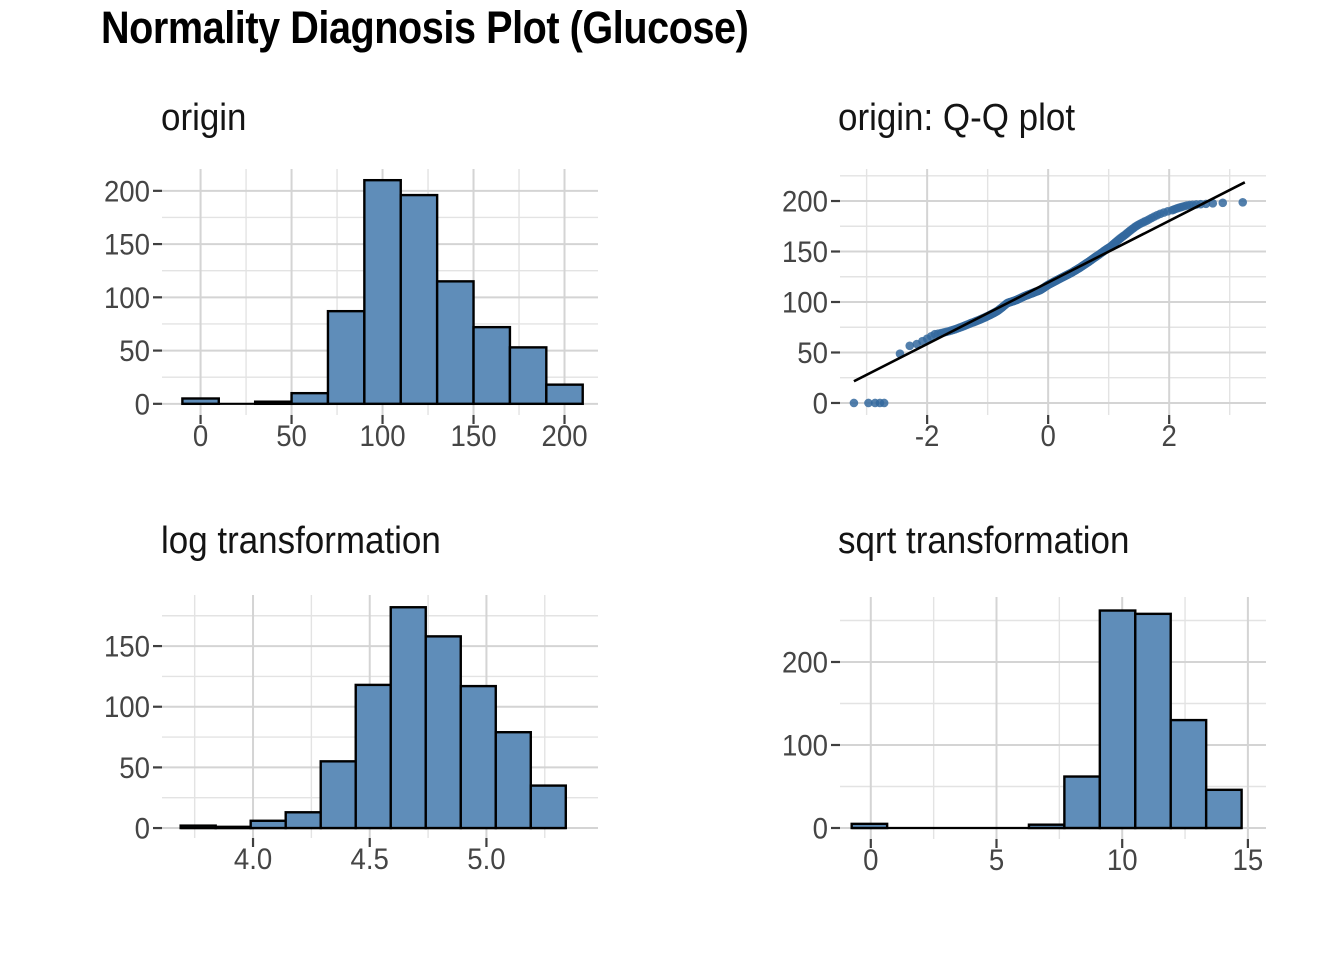 This screenshot has height=960, width=1344. Describe the element at coordinates (1122, 860) in the screenshot. I see `x-tick-label: 10` at that location.